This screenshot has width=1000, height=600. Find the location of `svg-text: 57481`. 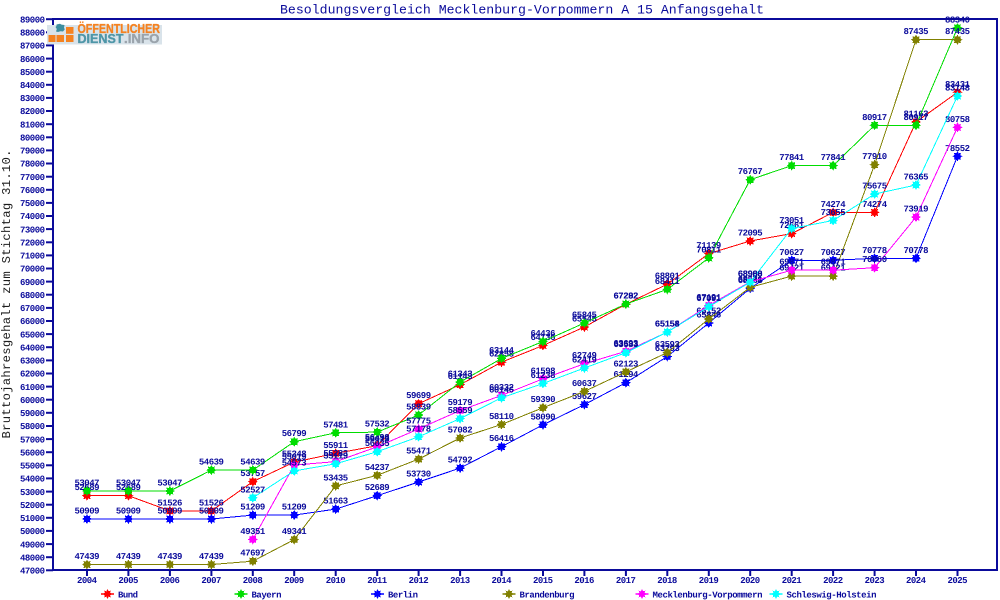

svg-text: 57481 is located at coordinates (336, 425).